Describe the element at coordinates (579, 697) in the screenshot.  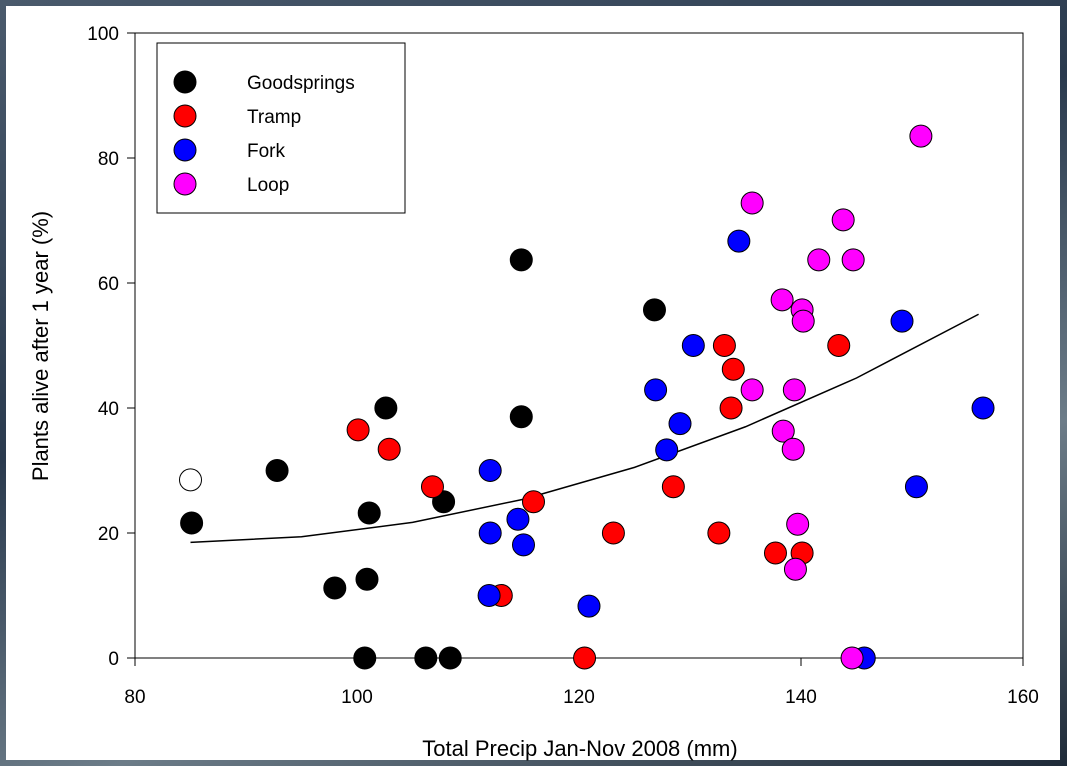
I see `x-tick-label: 120` at that location.